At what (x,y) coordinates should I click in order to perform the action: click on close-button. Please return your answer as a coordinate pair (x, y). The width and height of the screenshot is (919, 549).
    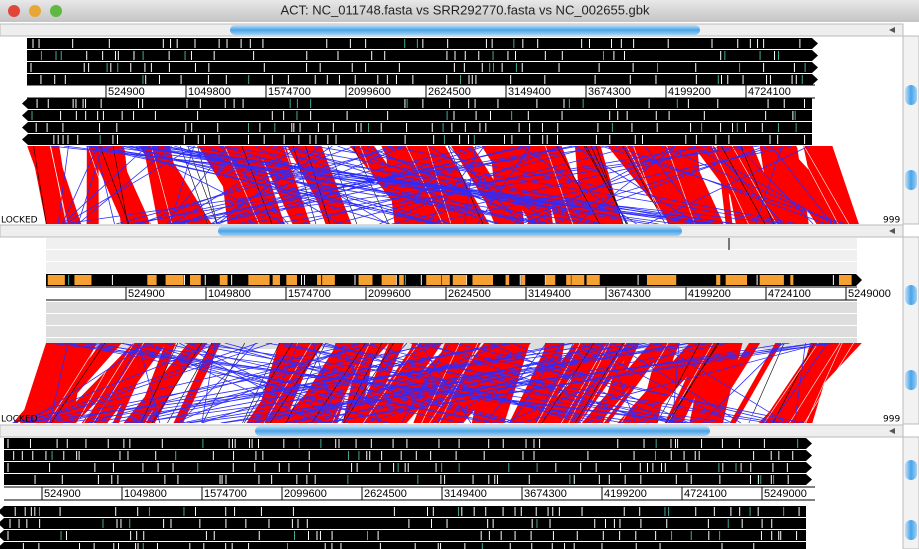
    Looking at the image, I should click on (14, 11).